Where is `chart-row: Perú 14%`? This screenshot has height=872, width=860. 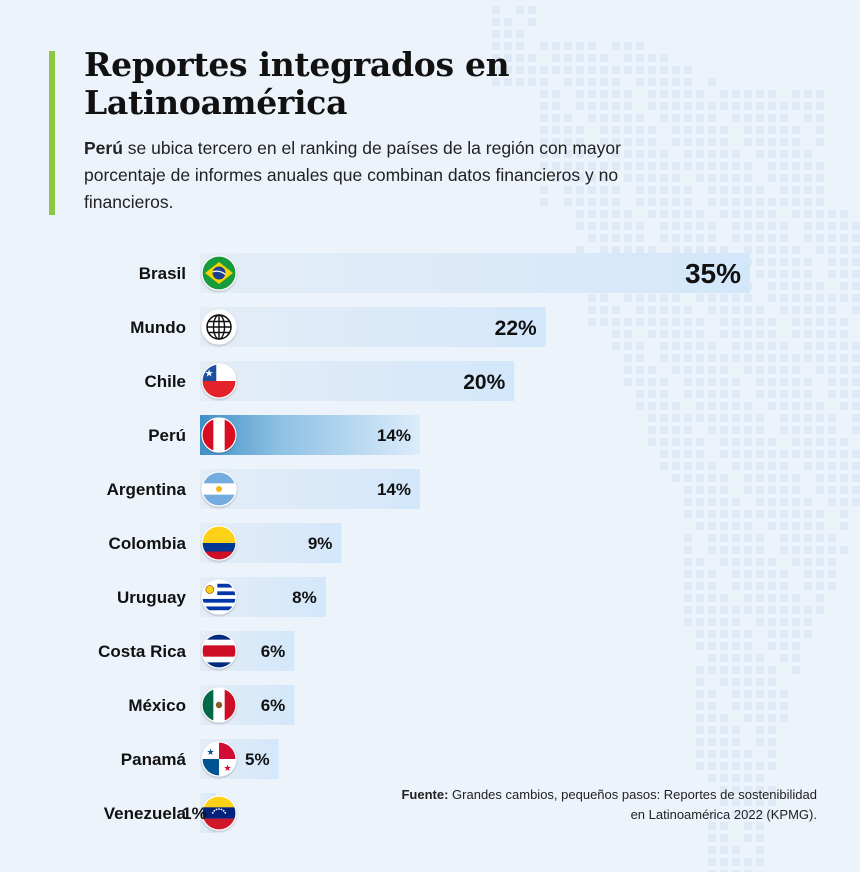
chart-row: Perú 14% is located at coordinates (284, 435).